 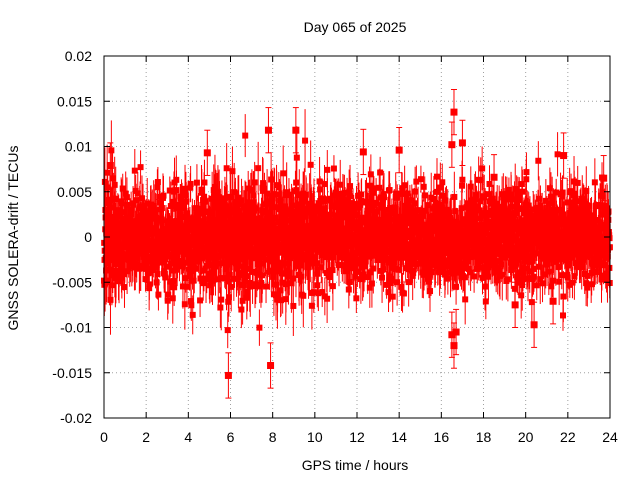 What do you see at coordinates (315, 437) in the screenshot?
I see `x-tick-label: 10` at bounding box center [315, 437].